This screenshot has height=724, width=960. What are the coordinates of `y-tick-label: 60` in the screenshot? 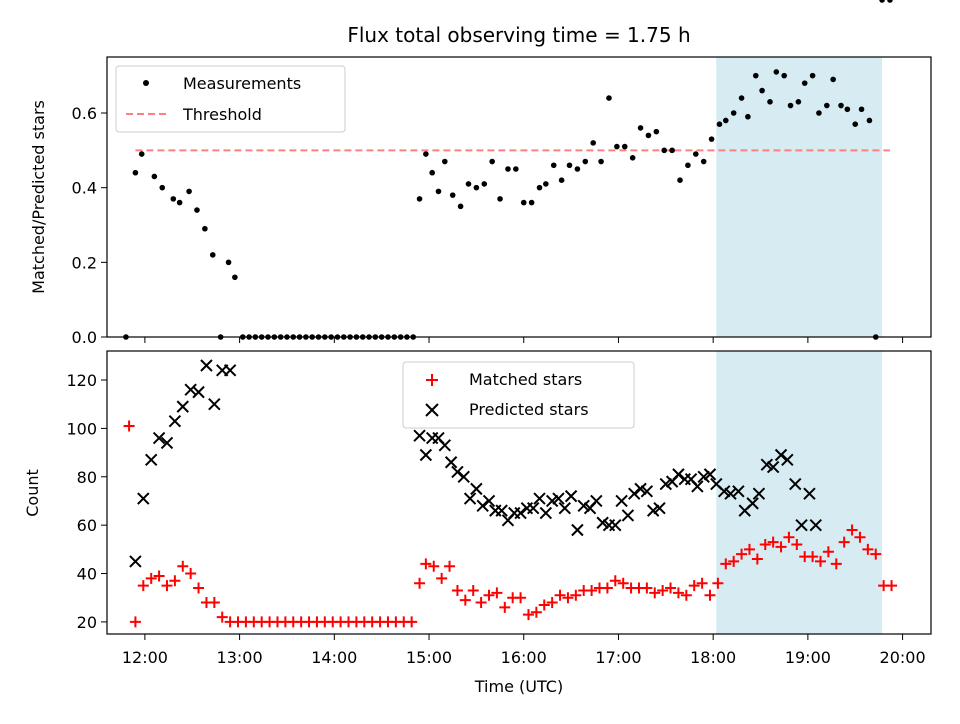 It's located at (87, 525).